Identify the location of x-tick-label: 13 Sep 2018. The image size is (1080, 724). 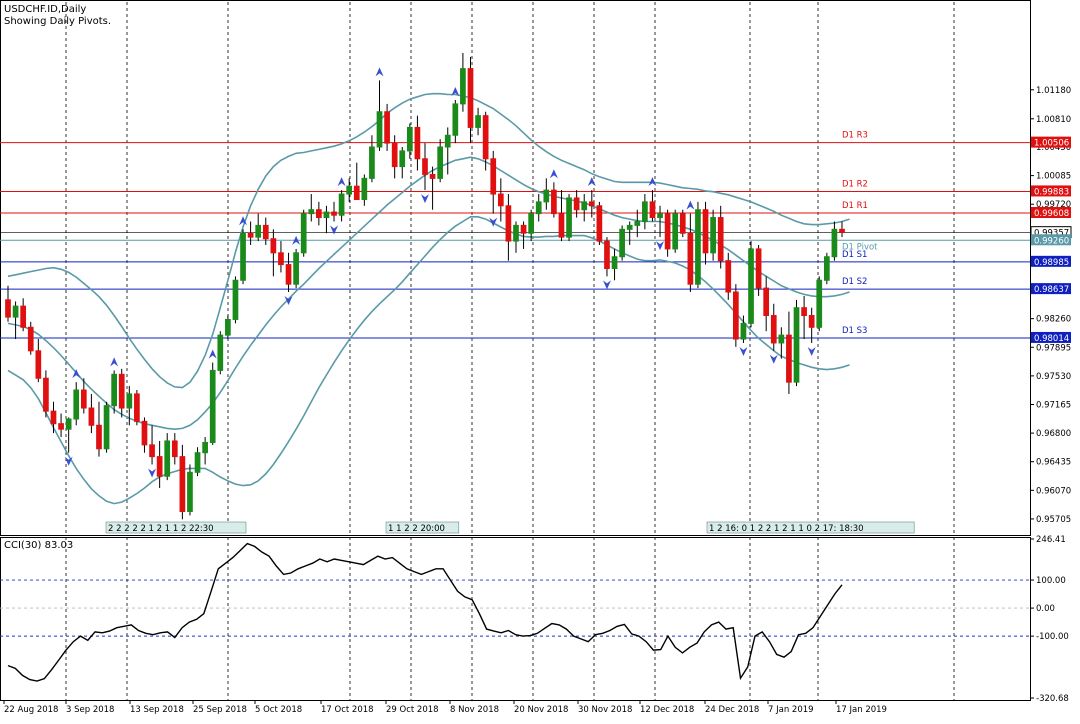
(157, 710).